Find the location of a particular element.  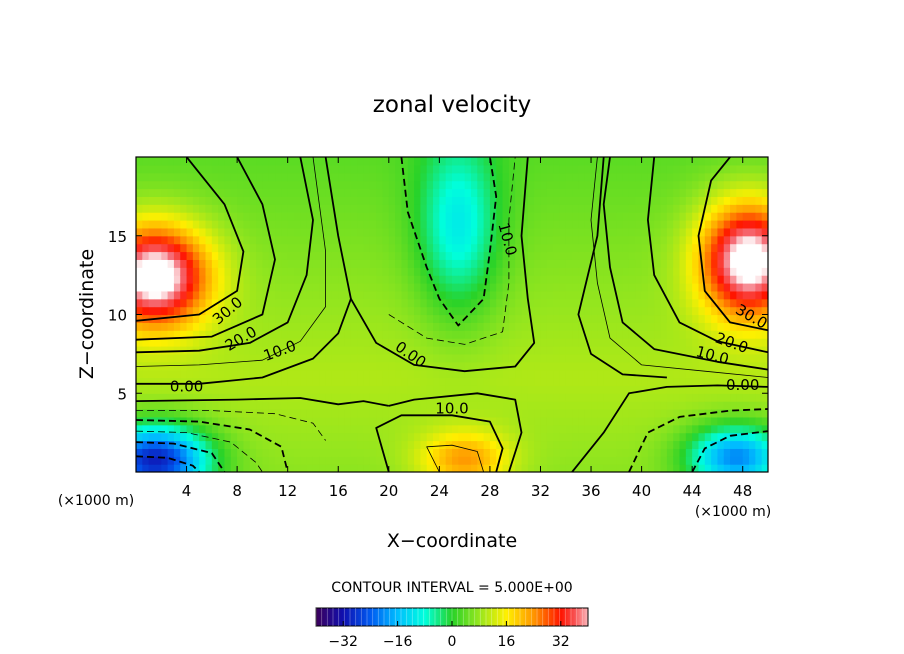

contour-line is located at coordinates (231, 425).